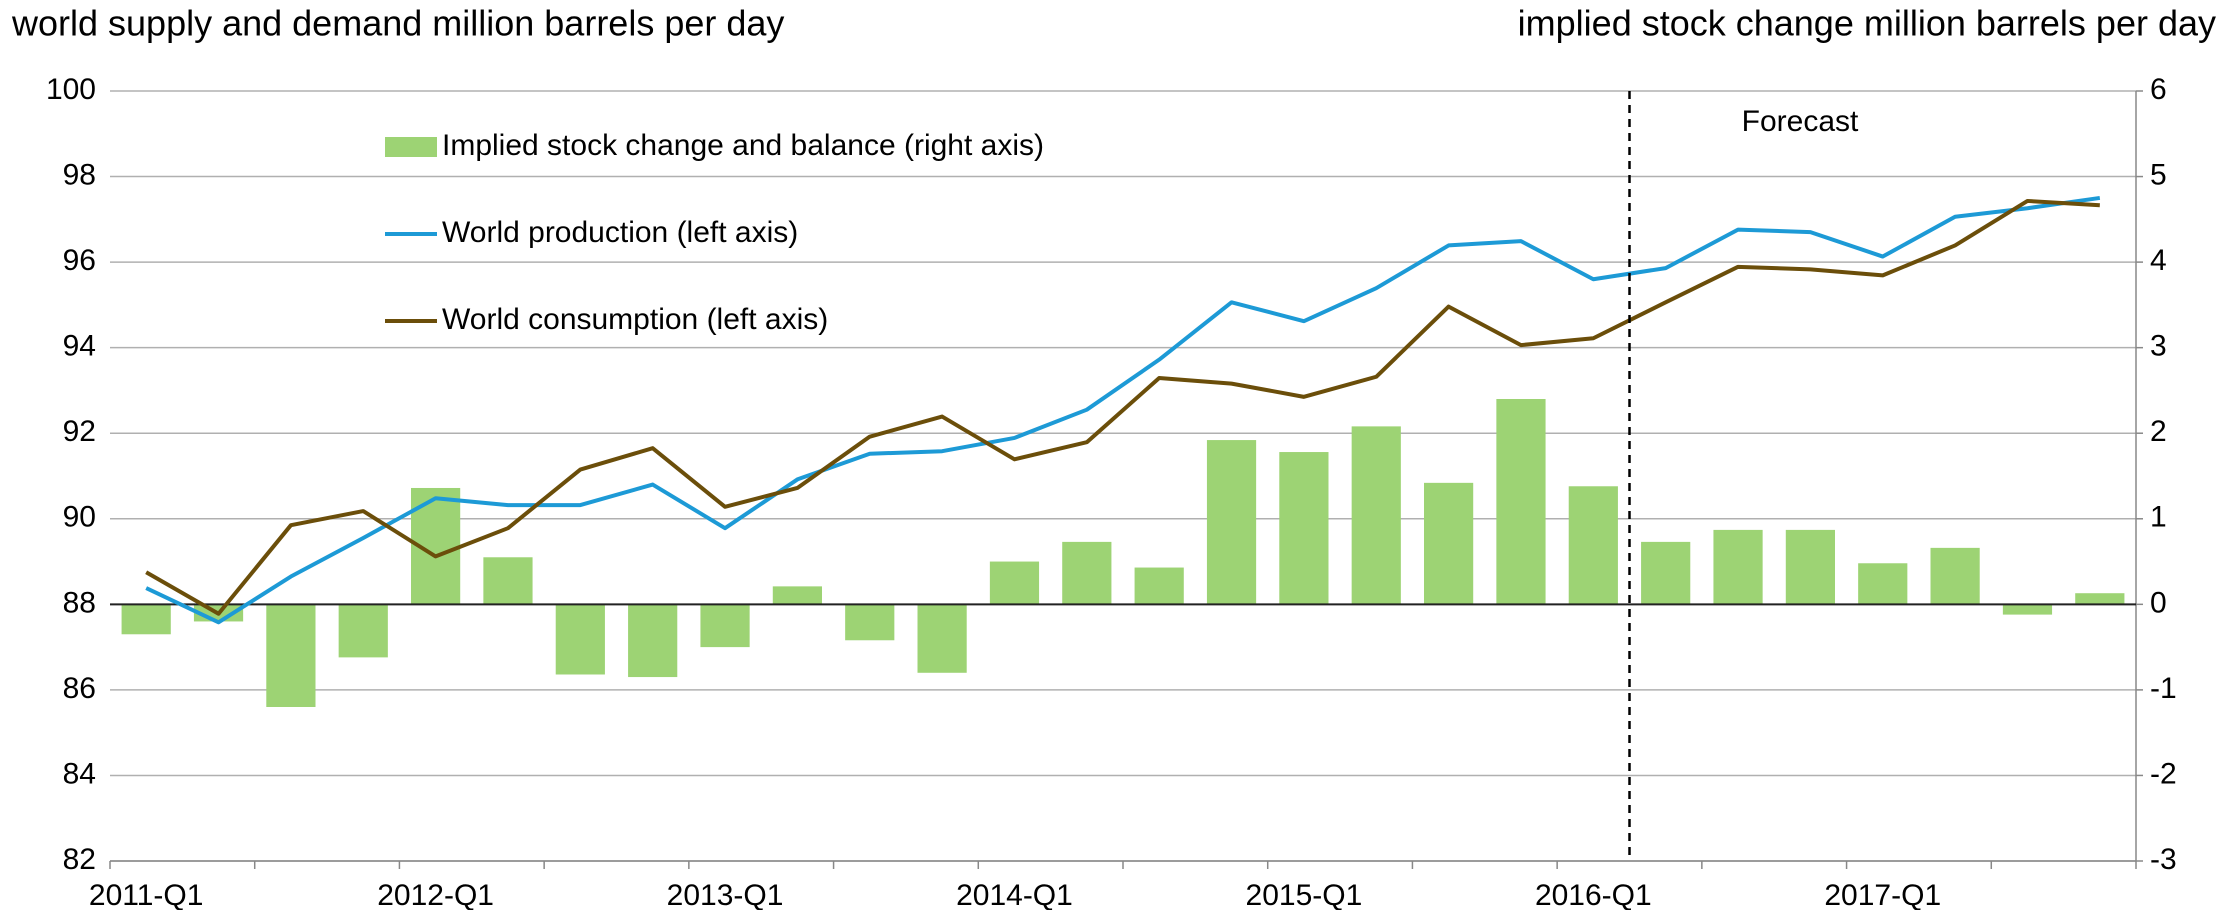 This screenshot has height=910, width=2226. What do you see at coordinates (435, 894) in the screenshot?
I see `x-tick-label: 2012-Q1` at bounding box center [435, 894].